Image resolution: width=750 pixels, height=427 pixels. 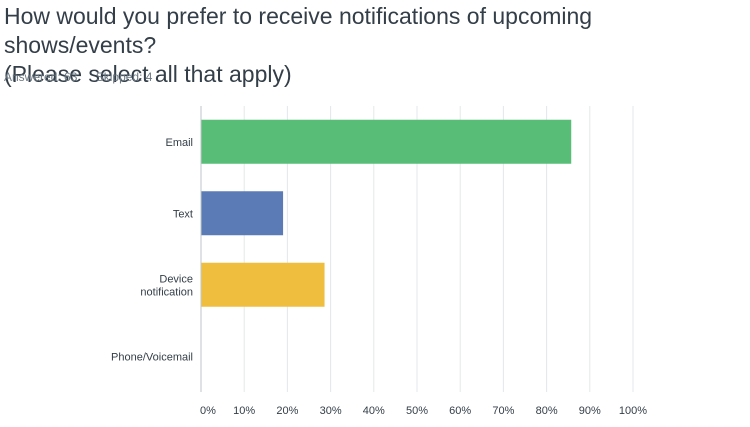 I want to click on question-title-line2: (Please select all that apply), so click(x=148, y=74).